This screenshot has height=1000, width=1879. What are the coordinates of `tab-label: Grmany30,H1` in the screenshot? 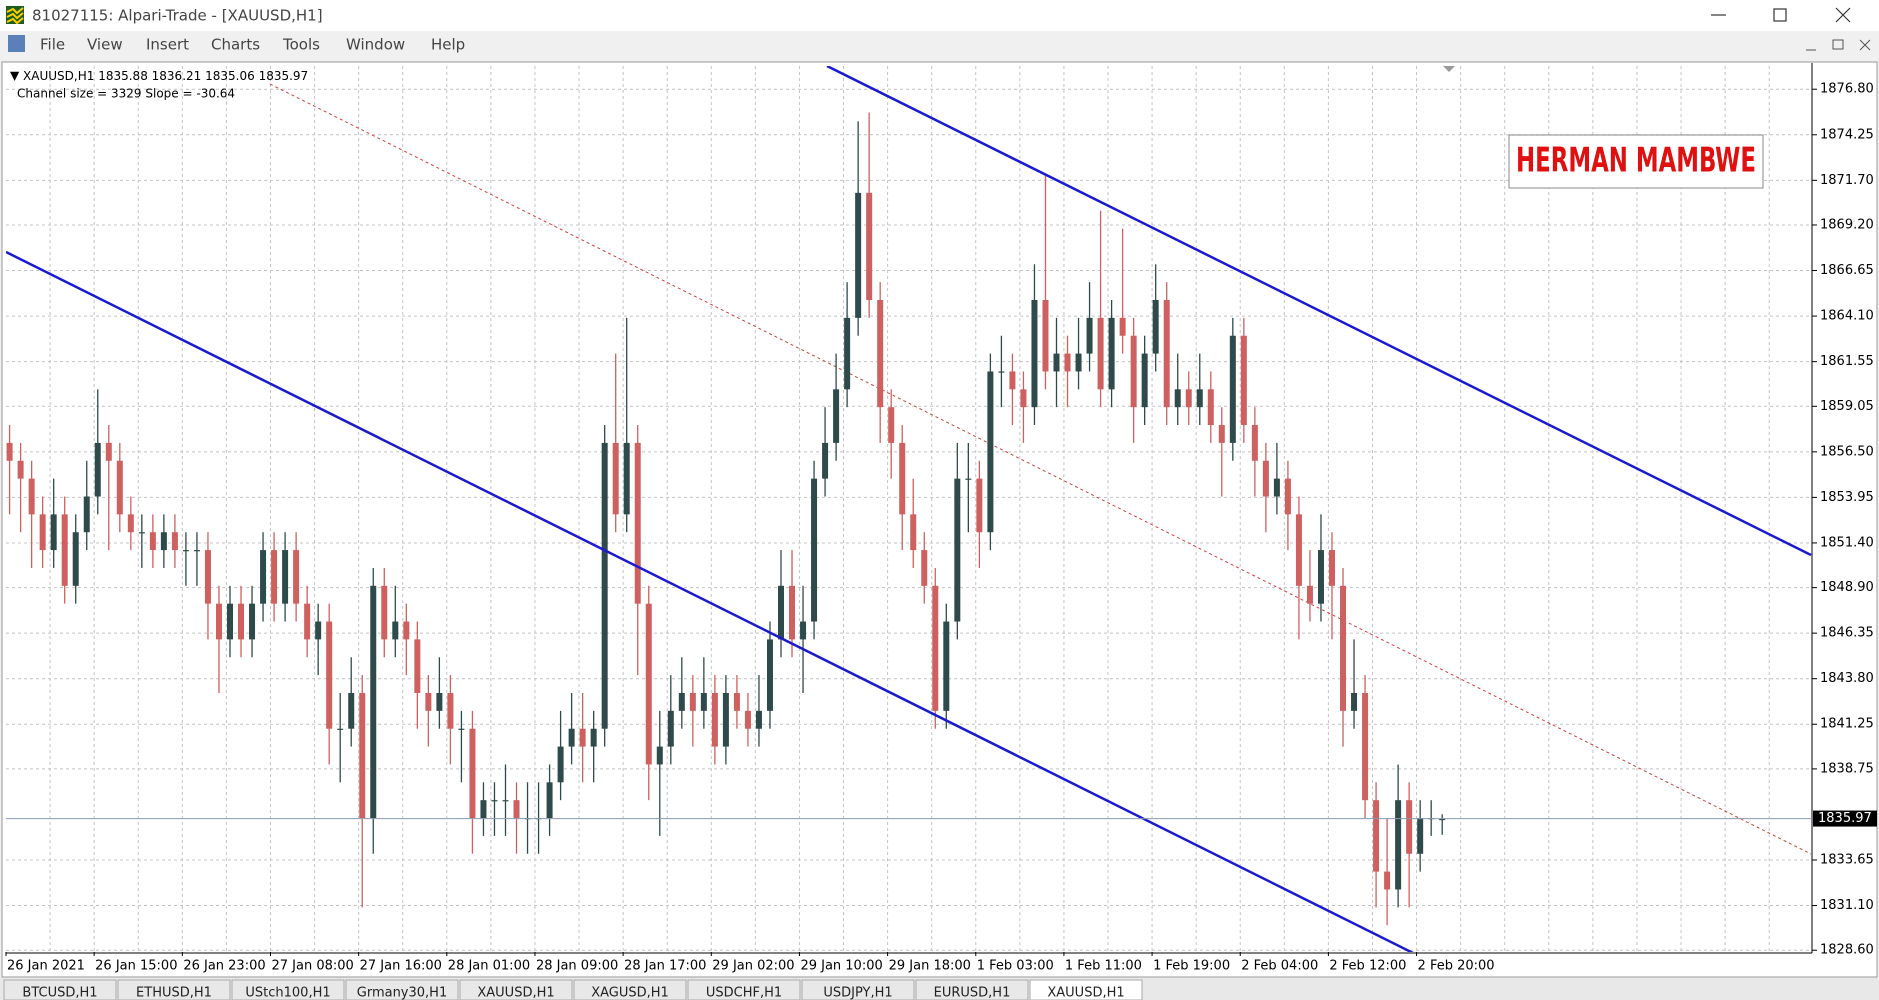 It's located at (402, 993).